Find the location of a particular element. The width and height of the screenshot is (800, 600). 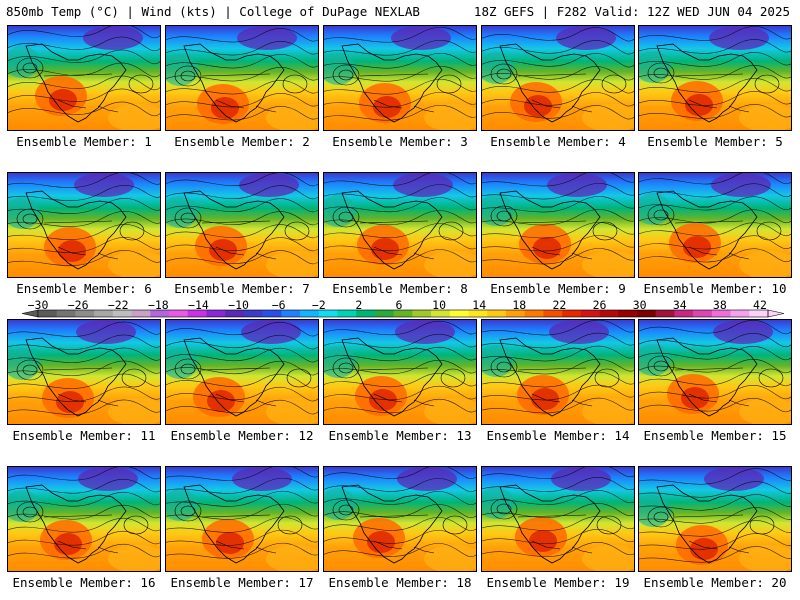

ensemble-member-label: Ensemble Member: 15 is located at coordinates (715, 435).